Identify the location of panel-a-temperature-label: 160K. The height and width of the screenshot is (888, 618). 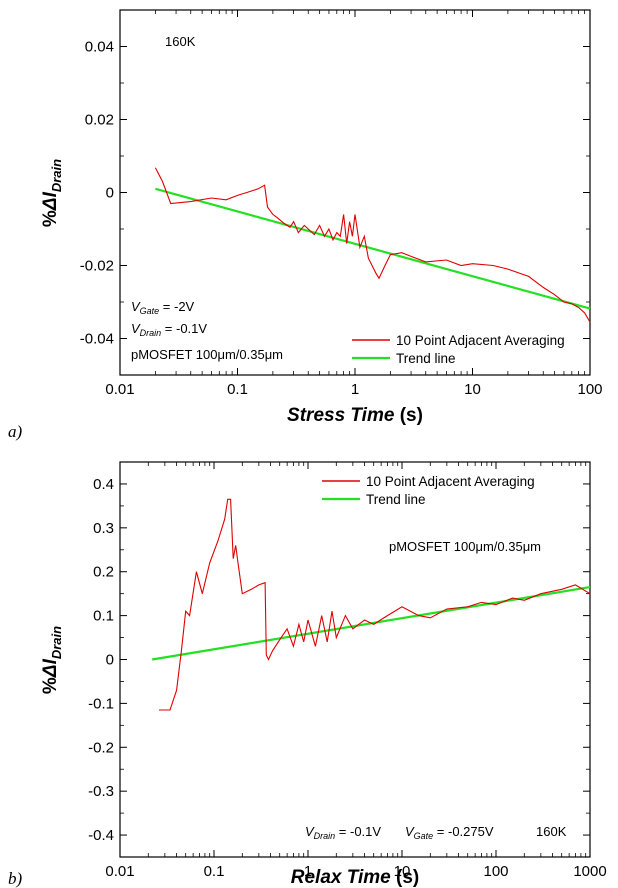
(180, 41).